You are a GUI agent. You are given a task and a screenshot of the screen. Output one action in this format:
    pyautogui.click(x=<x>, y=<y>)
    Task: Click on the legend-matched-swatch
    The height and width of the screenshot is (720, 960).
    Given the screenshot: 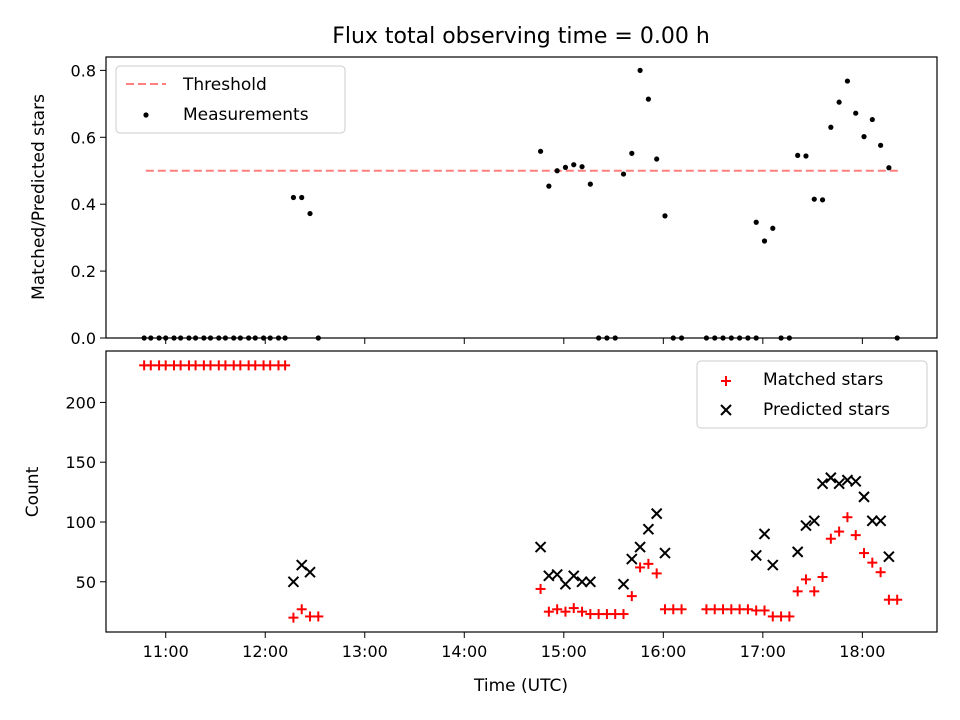 What is the action you would take?
    pyautogui.click(x=726, y=381)
    